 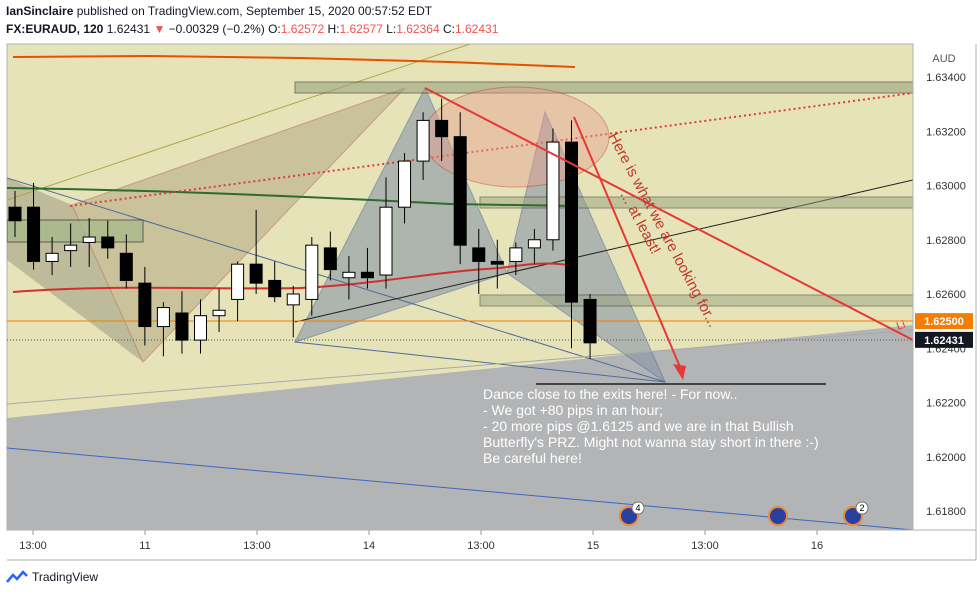 What do you see at coordinates (944, 322) in the screenshot?
I see `price-label-text: 1.62500` at bounding box center [944, 322].